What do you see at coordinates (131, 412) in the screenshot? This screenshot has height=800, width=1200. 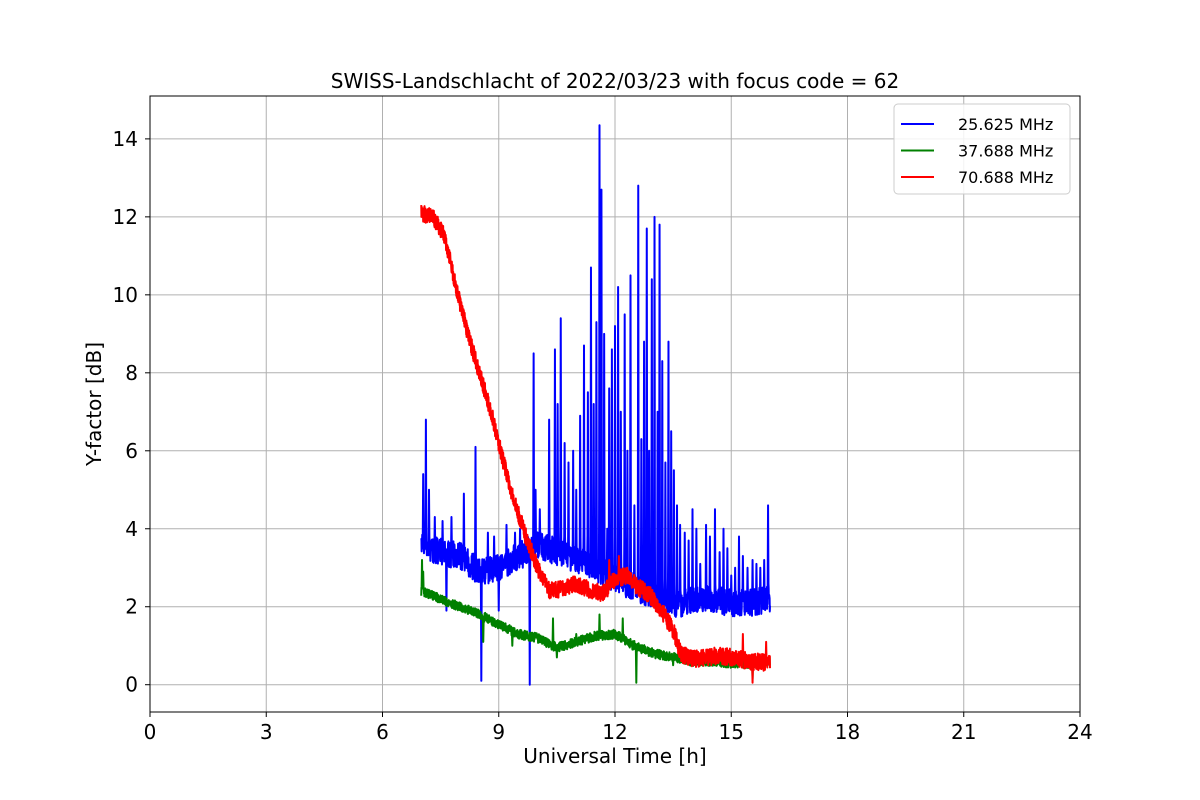 I see `y-axis: 0 2 4 6 8 10 12 14` at bounding box center [131, 412].